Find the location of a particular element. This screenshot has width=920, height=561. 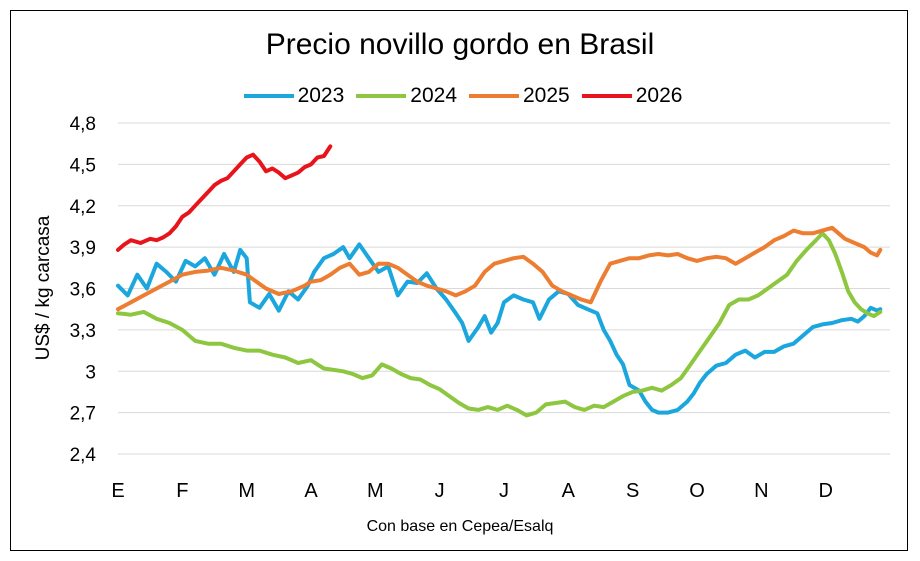

x-tick-label: E is located at coordinates (117, 491).